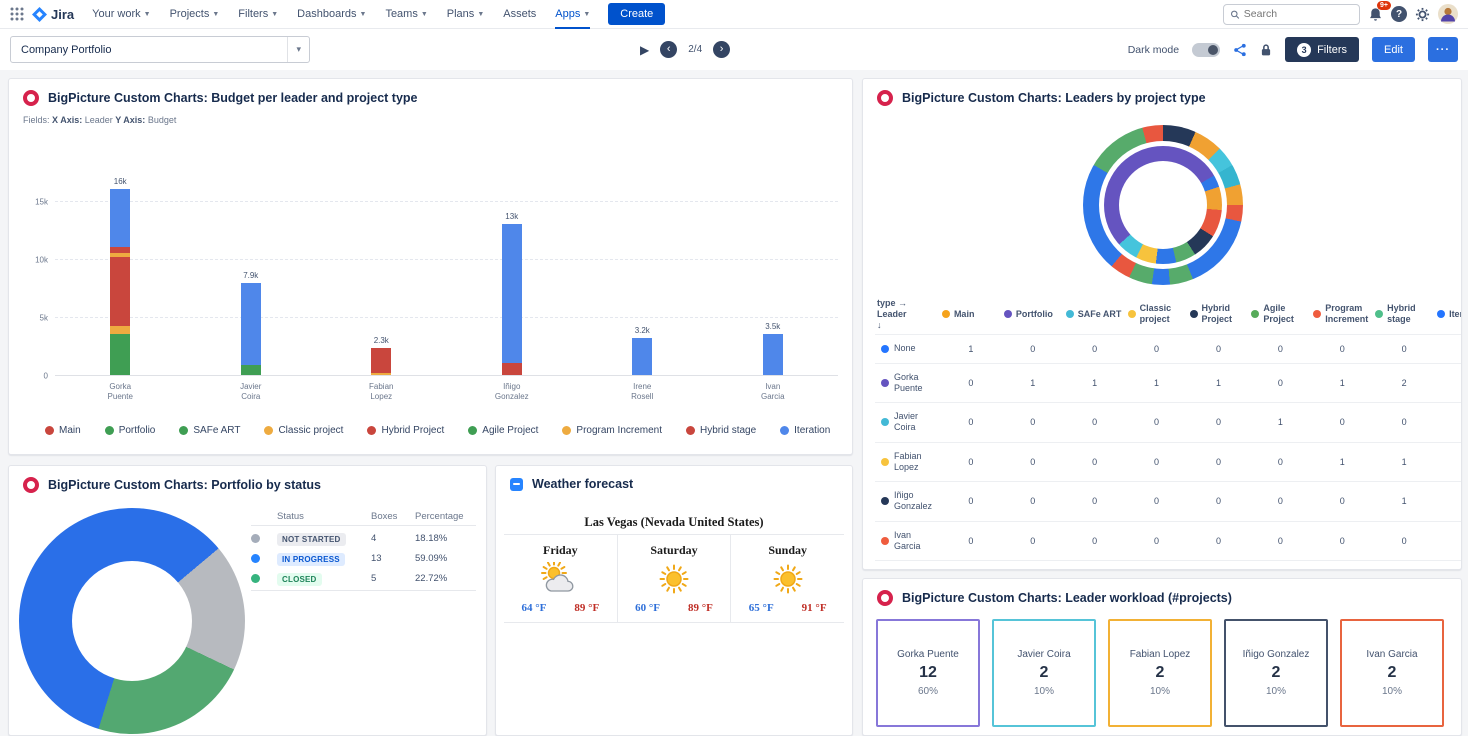 The image size is (1468, 736). I want to click on sun-icon, so click(788, 579).